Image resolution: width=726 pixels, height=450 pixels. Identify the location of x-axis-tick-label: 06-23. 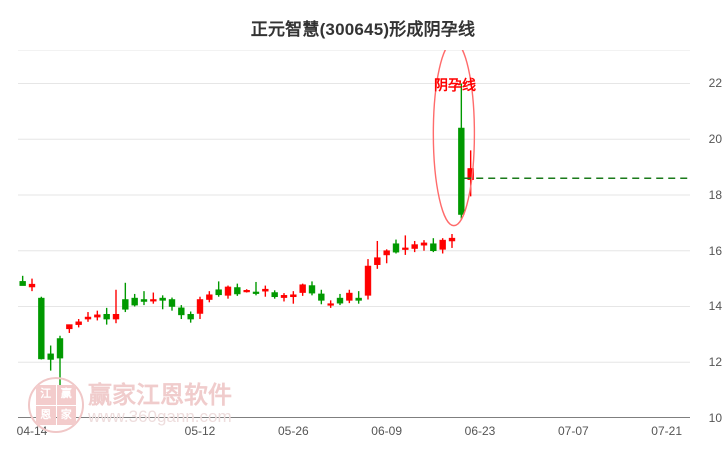
(480, 431).